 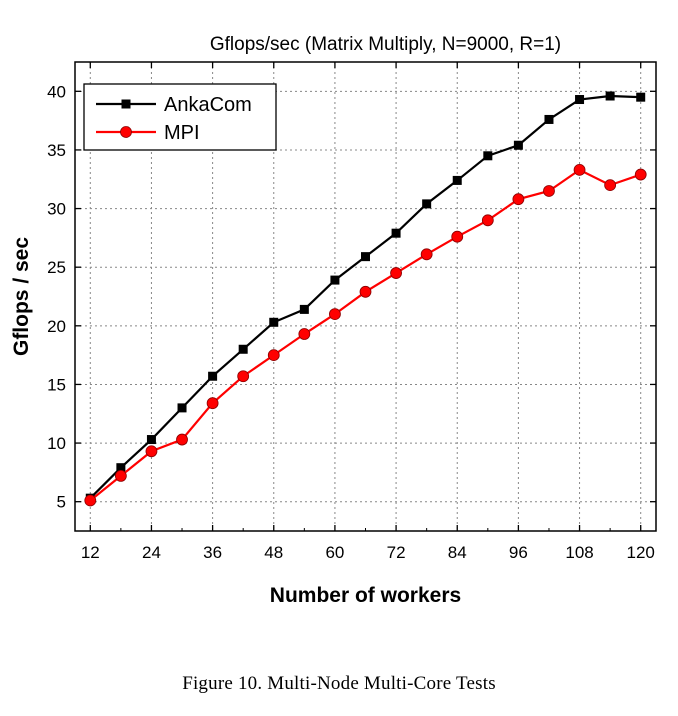 I want to click on legend-label-mpi: MPI, so click(x=182, y=133).